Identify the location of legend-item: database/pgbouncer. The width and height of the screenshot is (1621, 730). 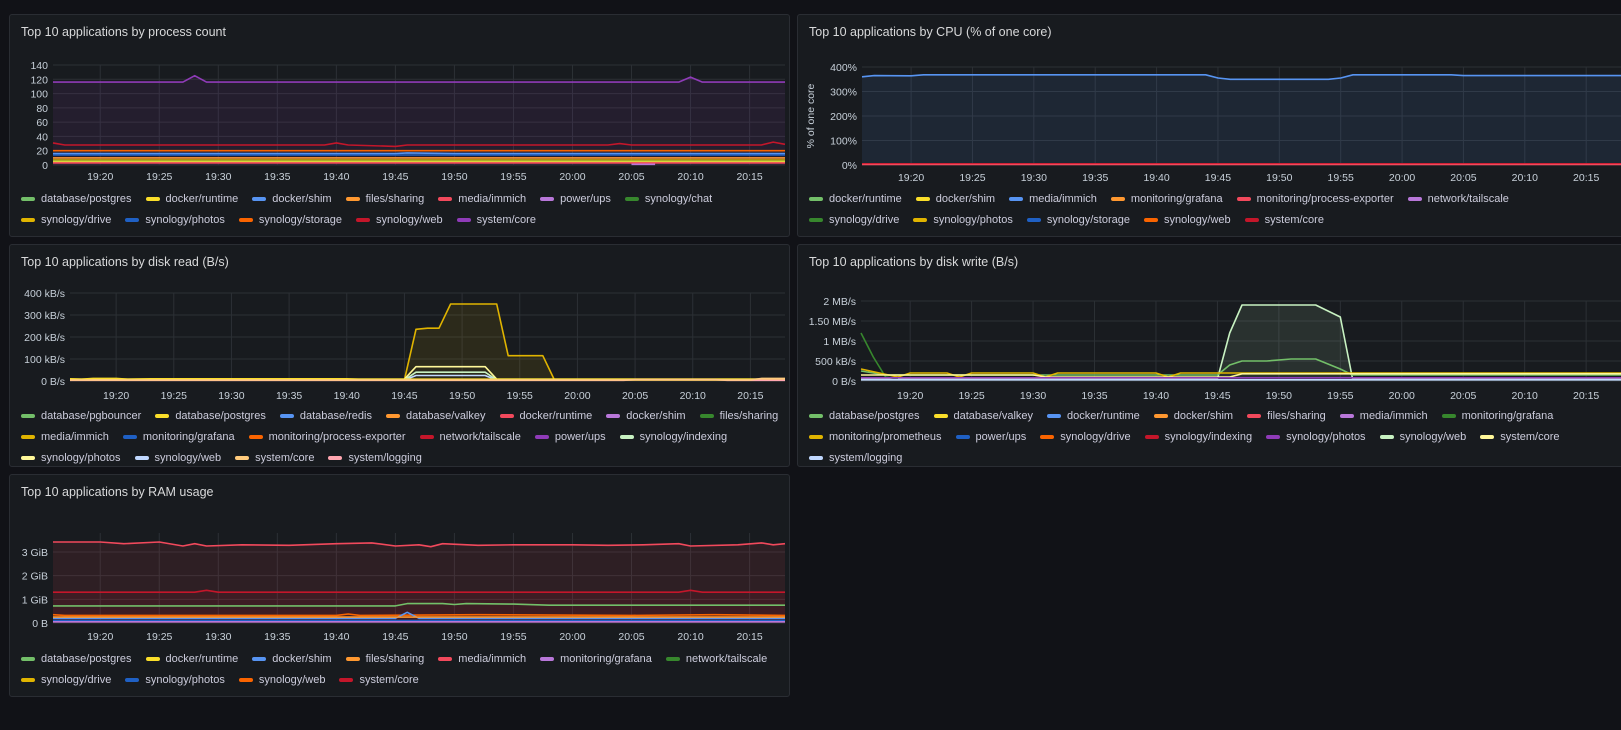
(81, 415).